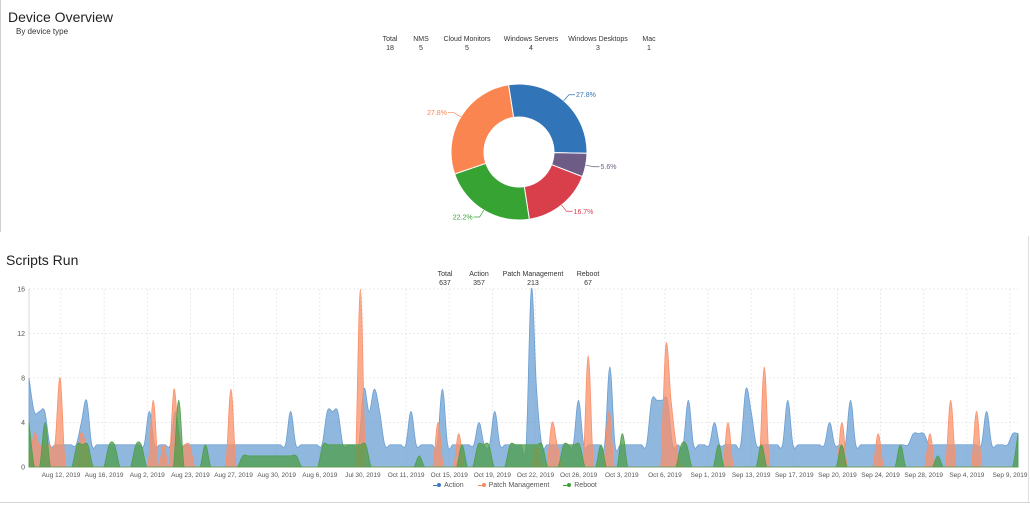 The height and width of the screenshot is (505, 1030). I want to click on x-tick-label: Aug 16, 2019, so click(104, 475).